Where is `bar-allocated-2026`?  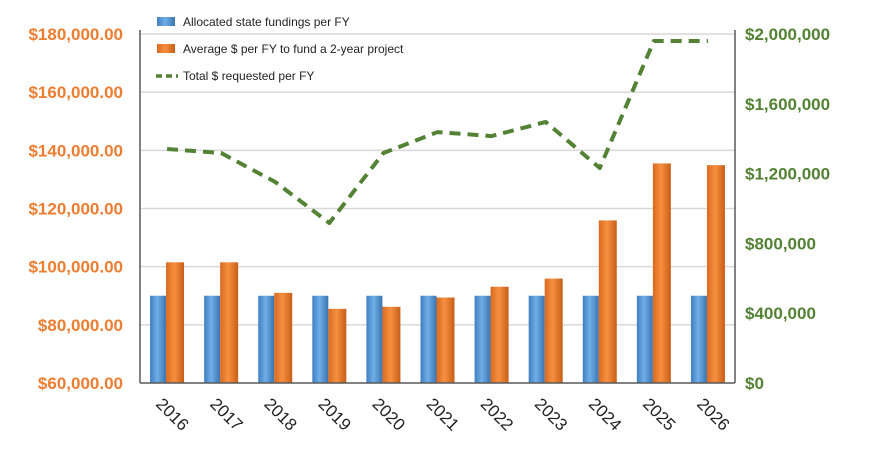 bar-allocated-2026 is located at coordinates (698, 339).